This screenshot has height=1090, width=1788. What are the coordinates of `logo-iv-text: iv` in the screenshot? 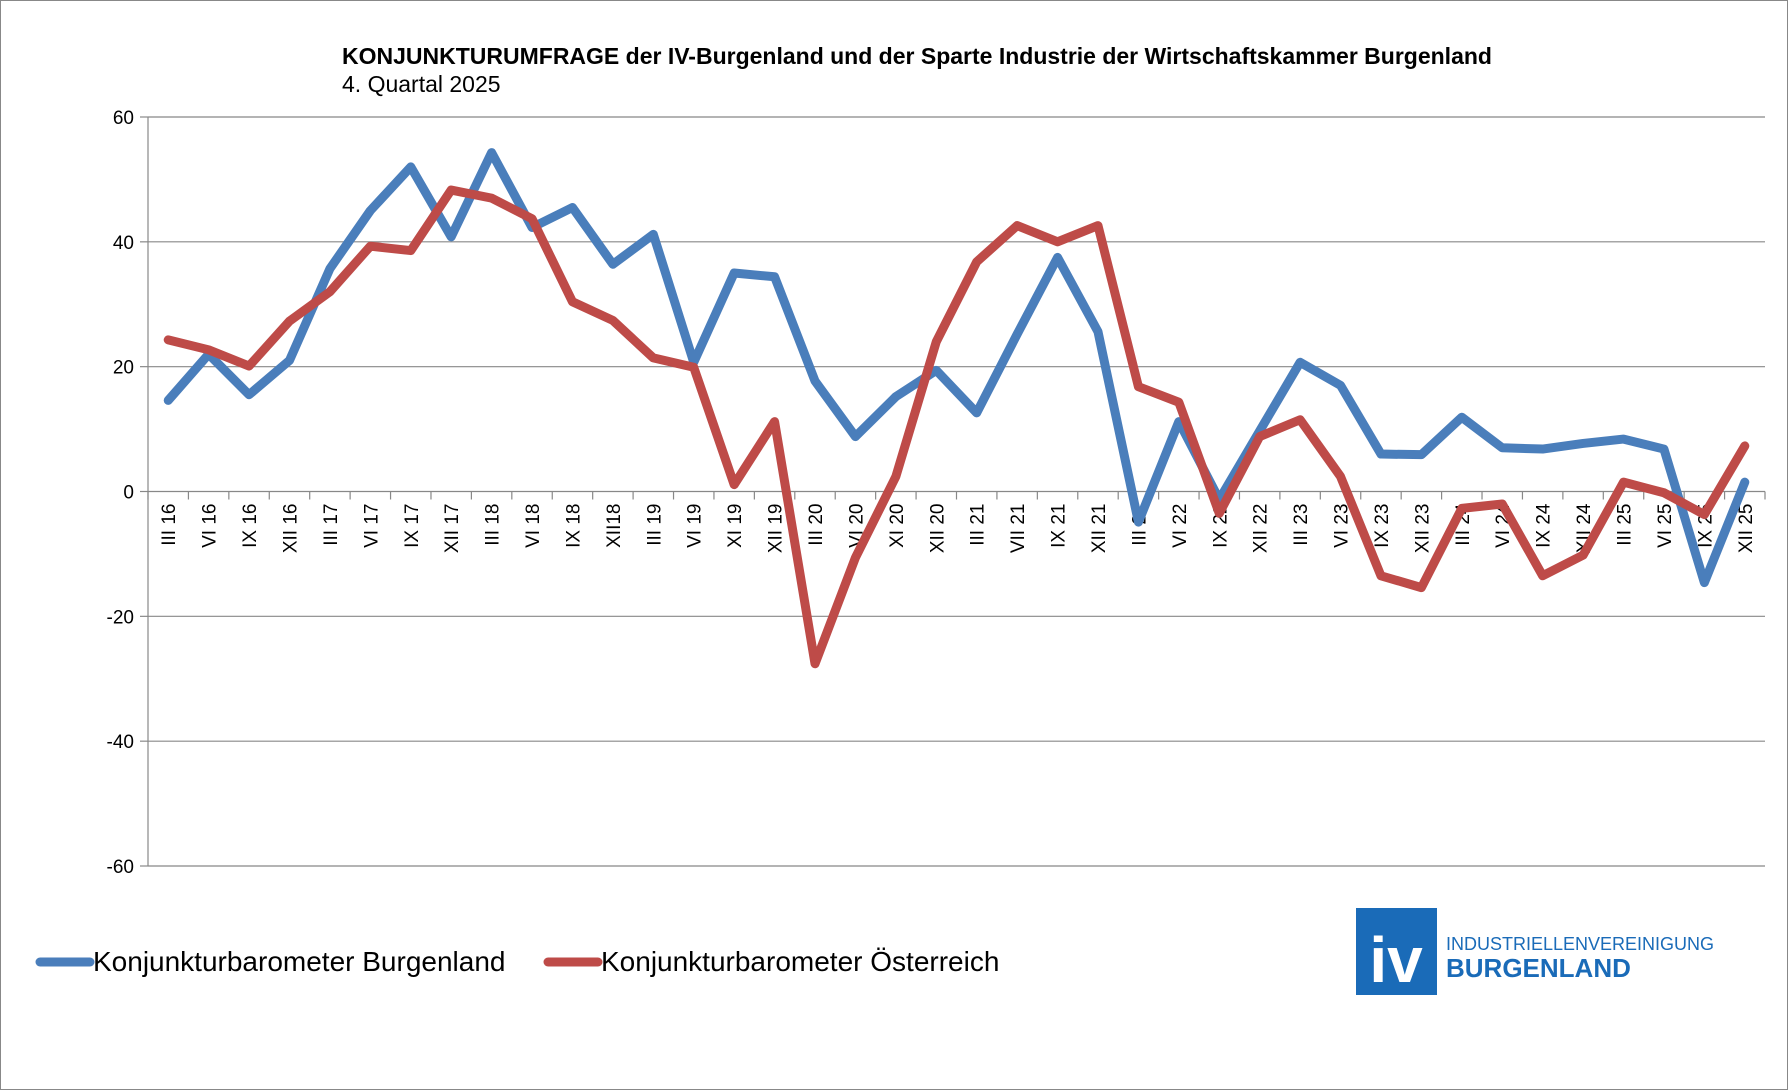 It's located at (1396, 960).